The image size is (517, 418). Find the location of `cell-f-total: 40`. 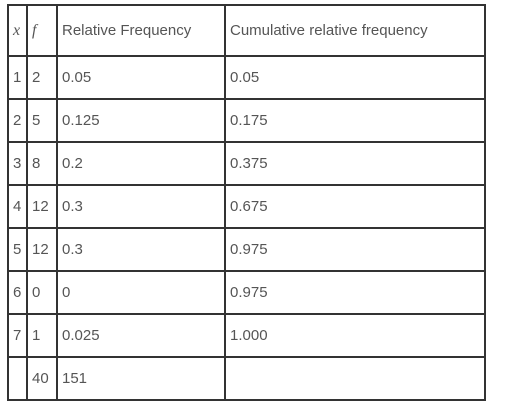

cell-f-total: 40 is located at coordinates (42, 378).